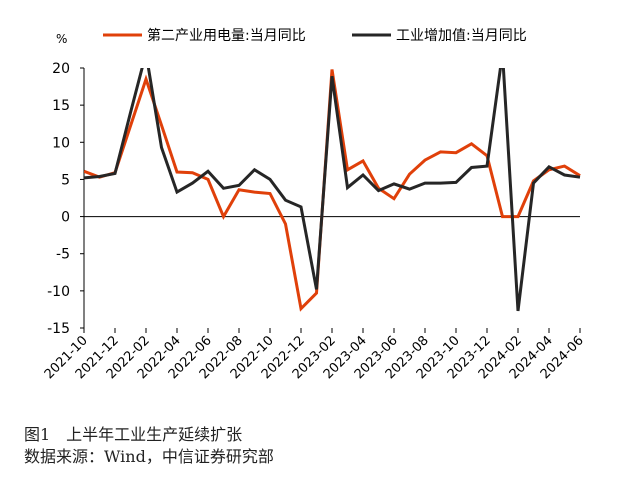  What do you see at coordinates (61, 106) in the screenshot?
I see `y-tick-label: 15` at bounding box center [61, 106].